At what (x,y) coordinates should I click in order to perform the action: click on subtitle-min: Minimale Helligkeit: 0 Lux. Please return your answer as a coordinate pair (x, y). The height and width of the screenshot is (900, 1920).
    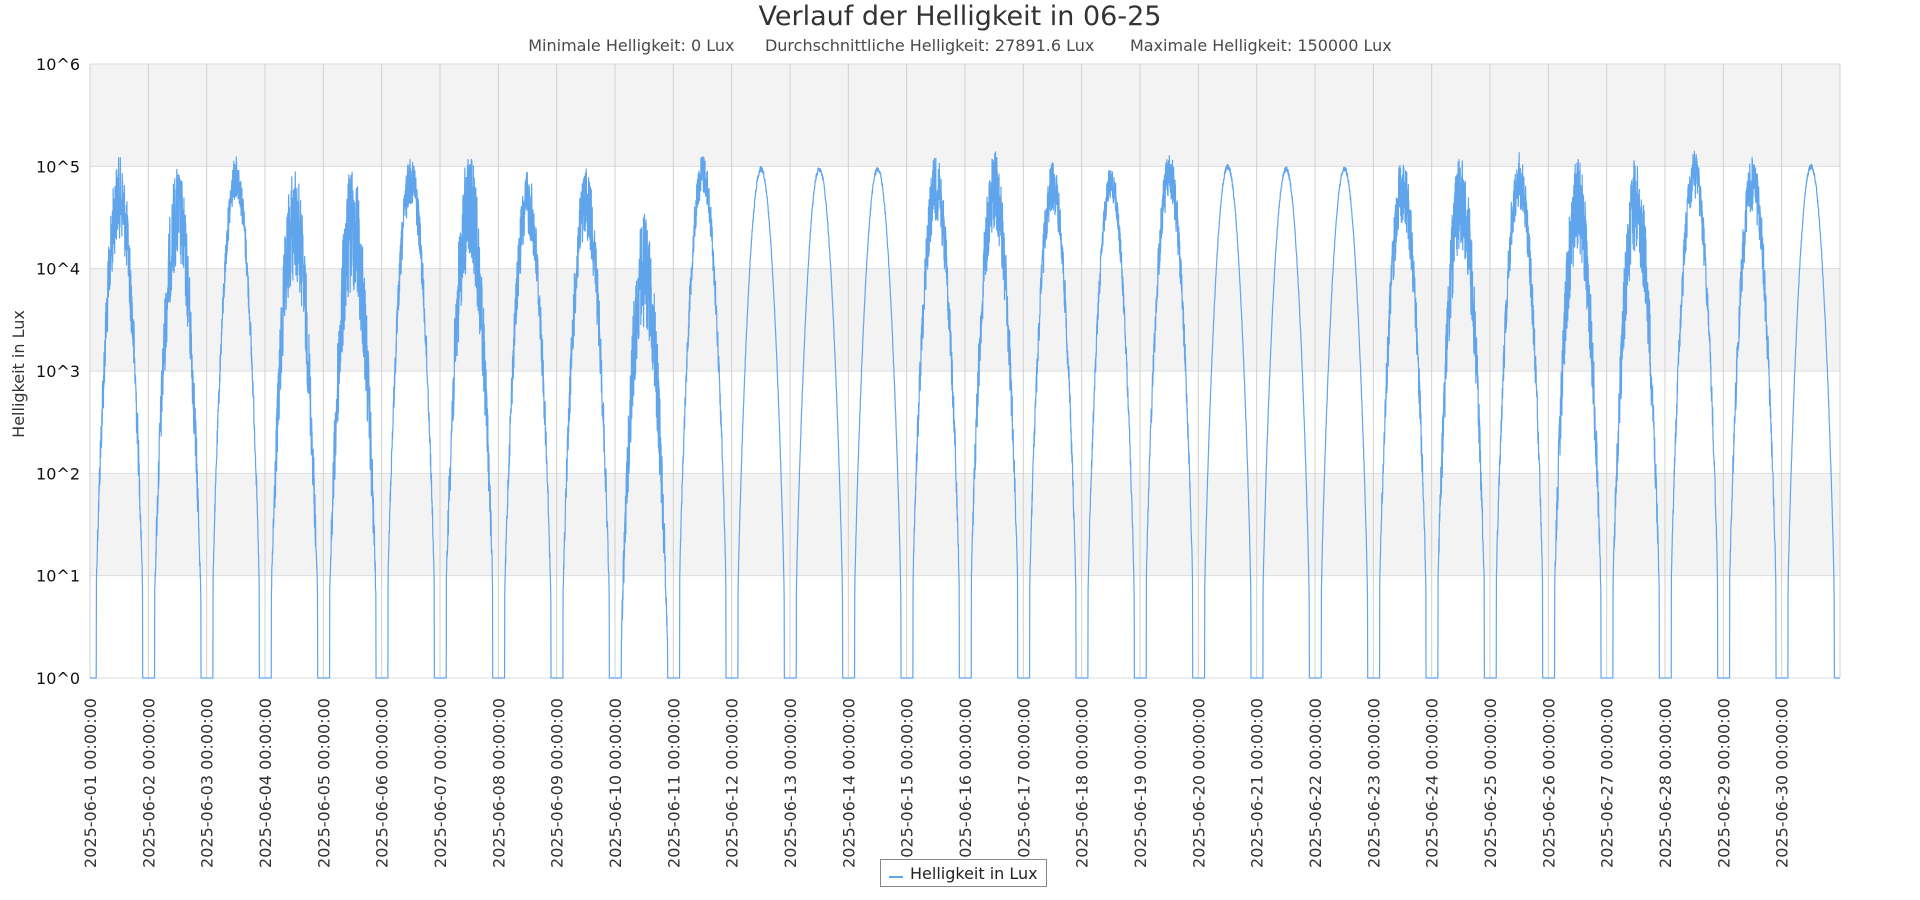
    Looking at the image, I should click on (631, 45).